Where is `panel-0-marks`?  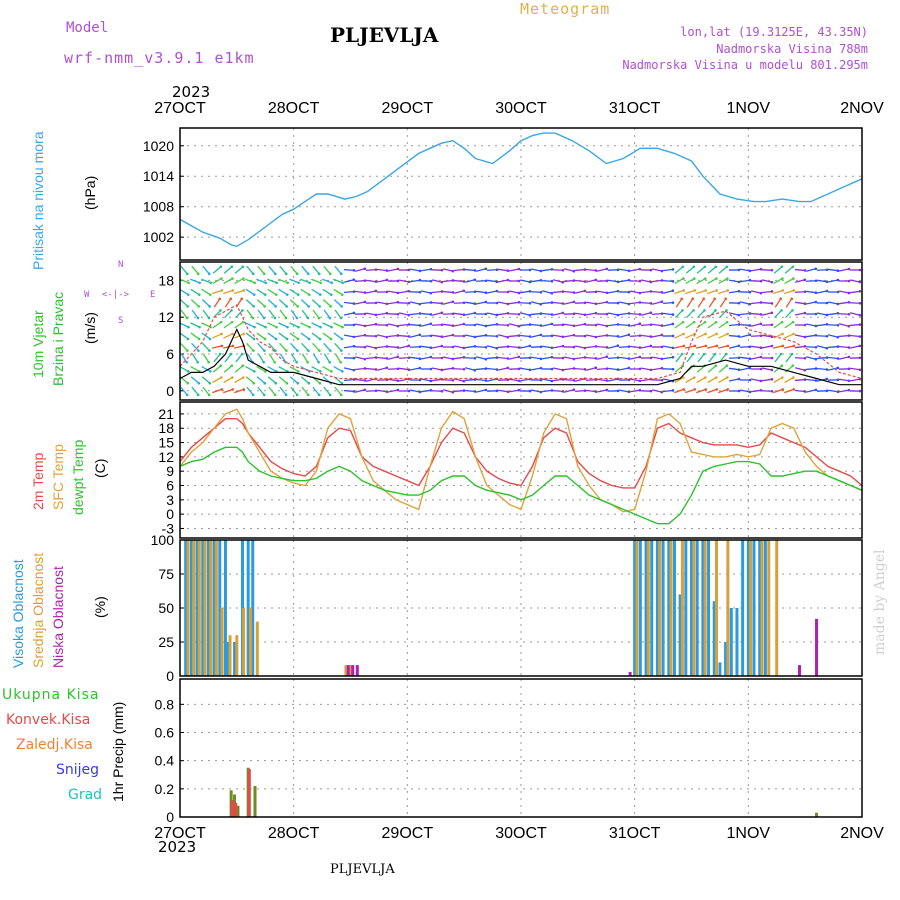 panel-0-marks is located at coordinates (521, 190).